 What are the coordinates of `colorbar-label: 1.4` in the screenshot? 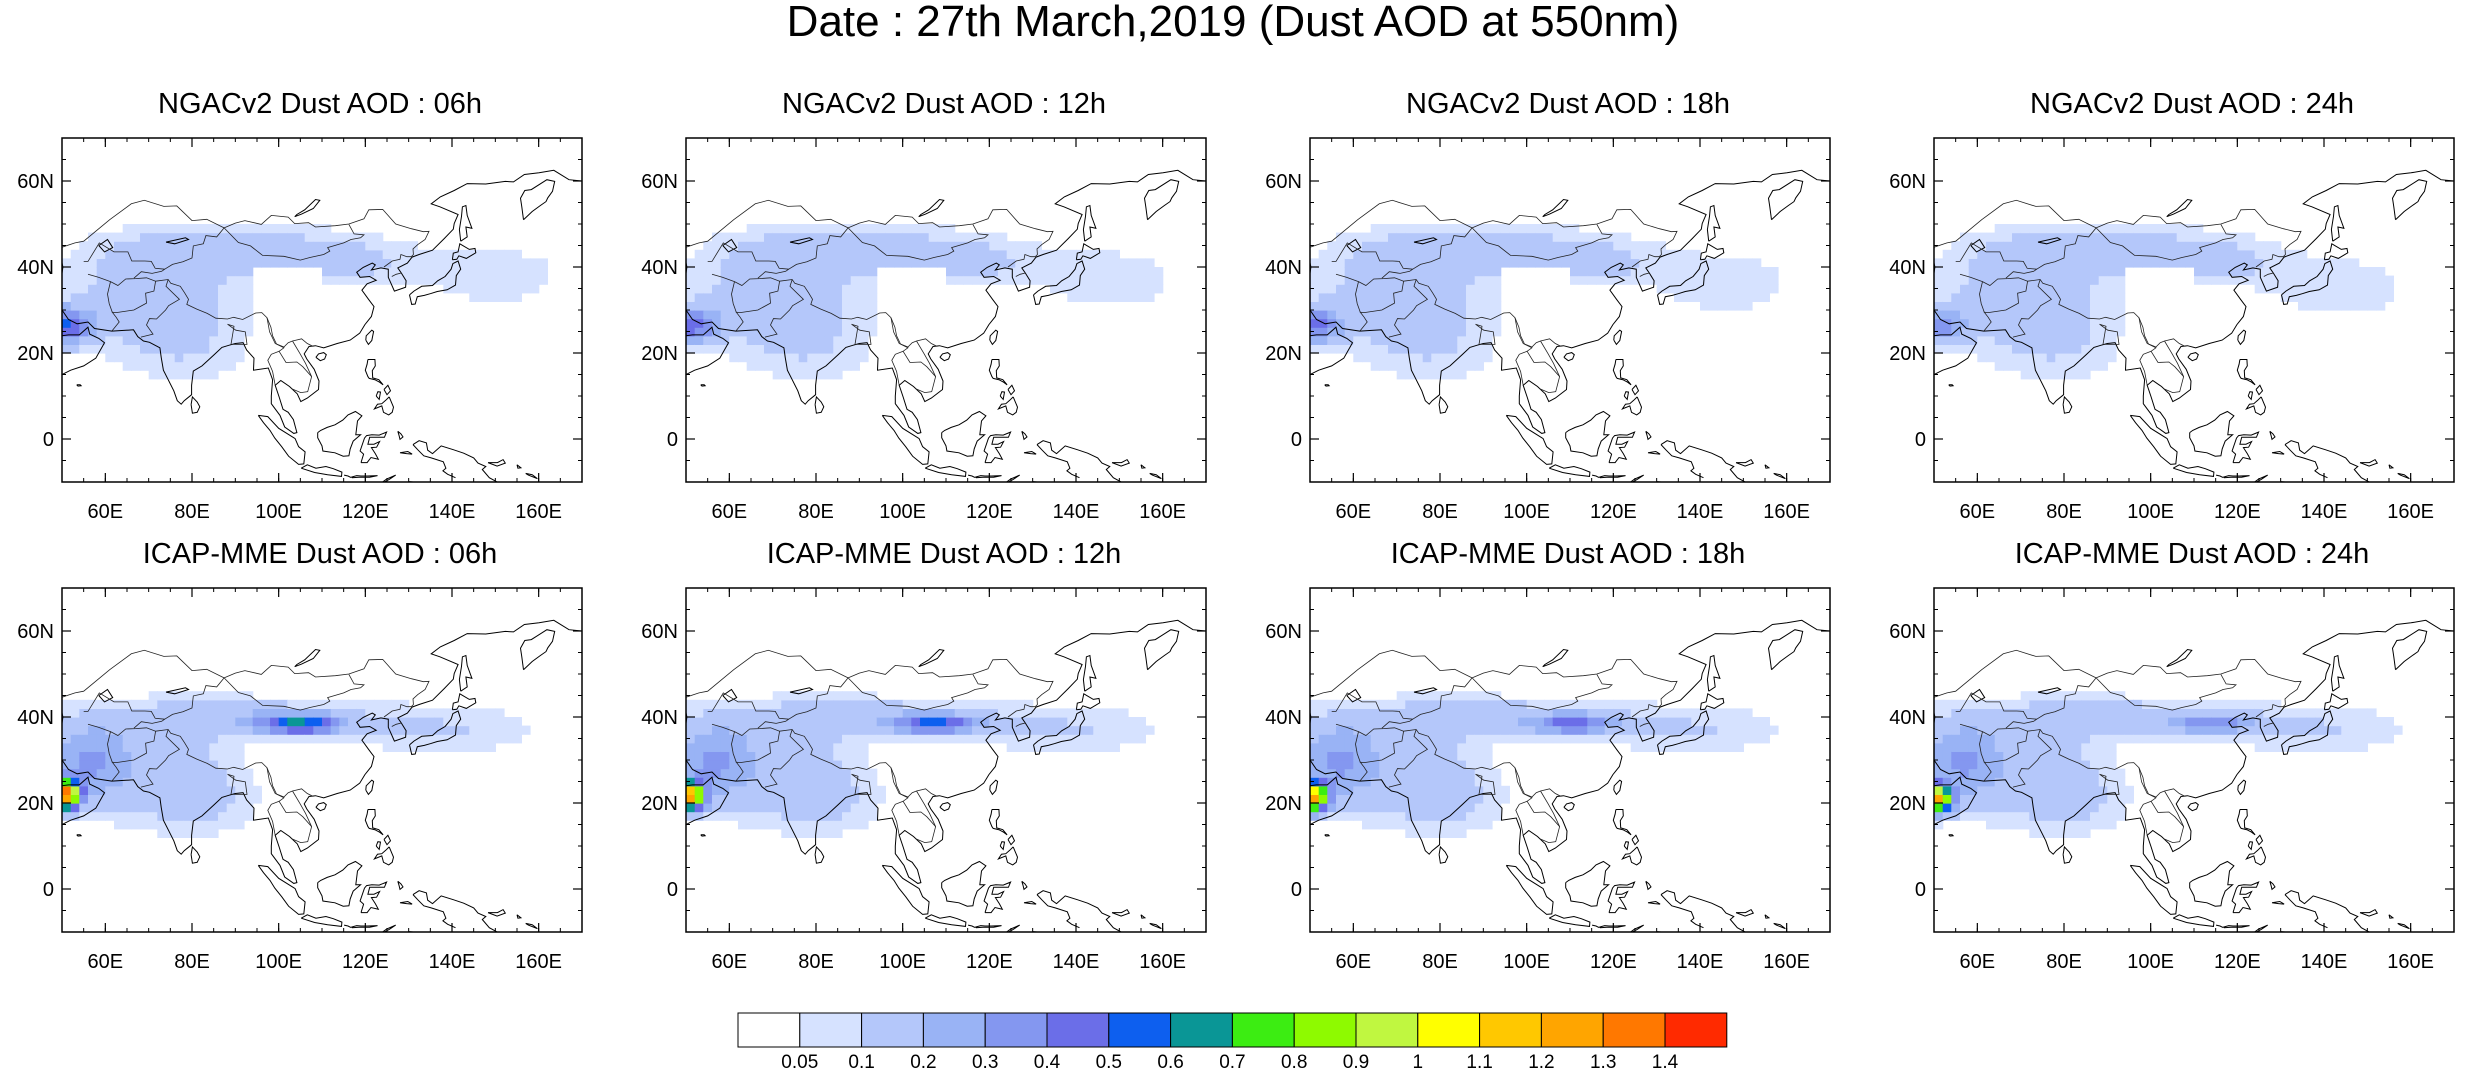 It's located at (1665, 1061).